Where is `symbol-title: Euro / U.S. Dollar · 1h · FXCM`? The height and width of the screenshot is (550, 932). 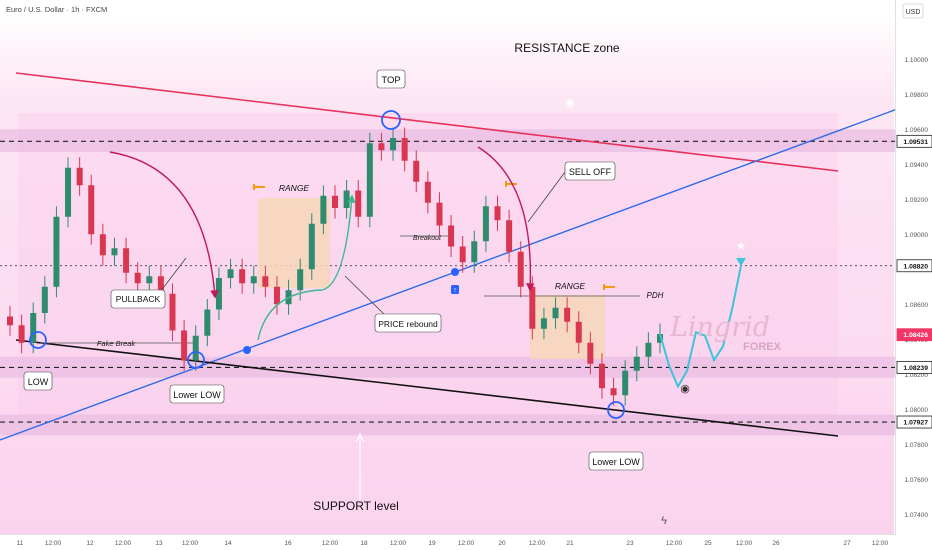
symbol-title: Euro / U.S. Dollar · 1h · FXCM is located at coordinates (56, 9).